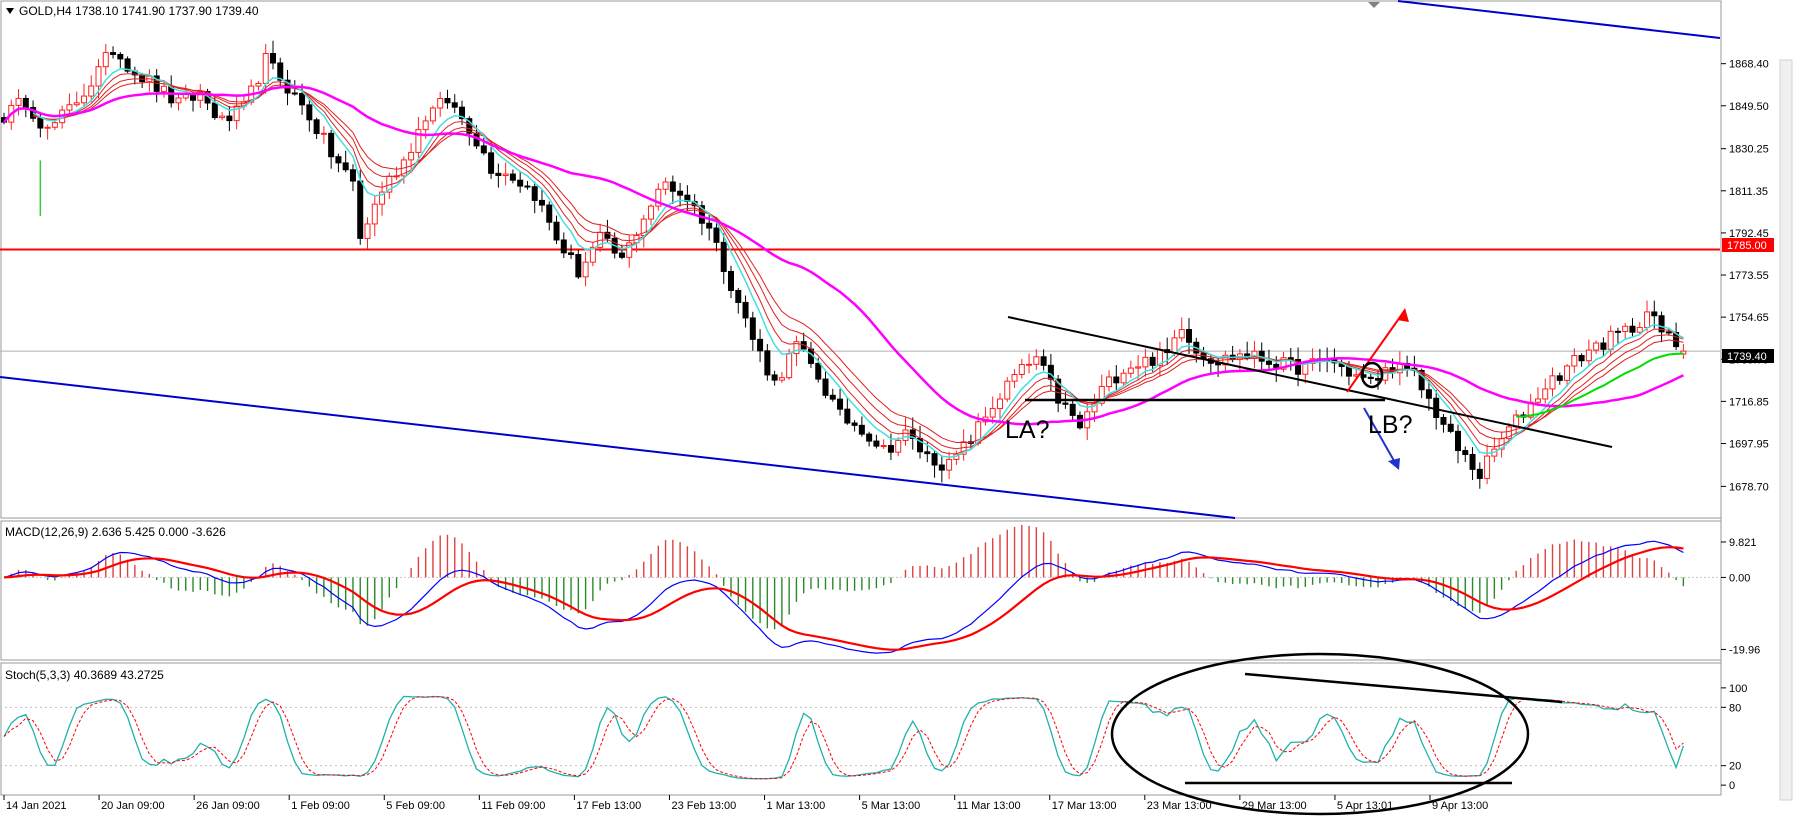  I want to click on down-arrow, so click(1380, 437).